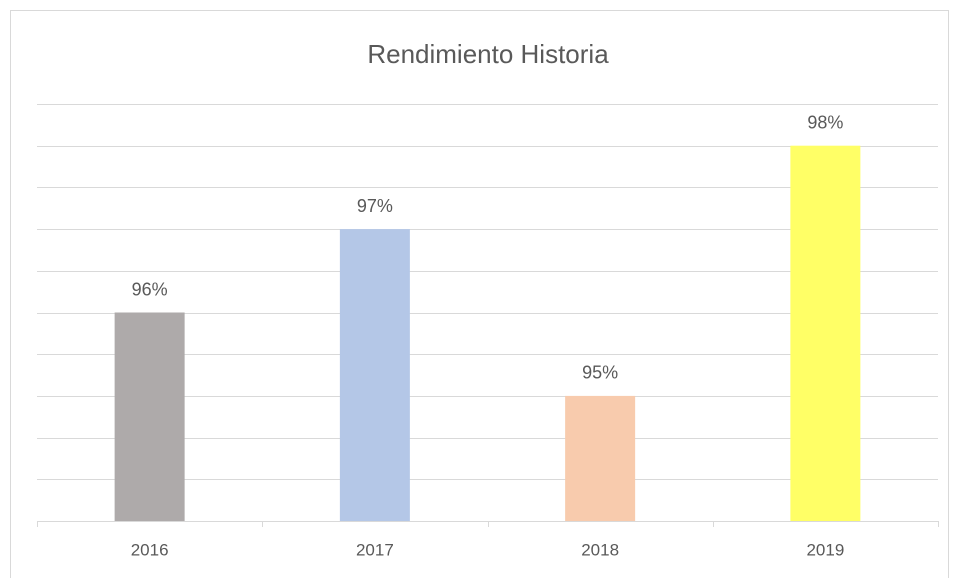 This screenshot has height=578, width=959. What do you see at coordinates (825, 122) in the screenshot?
I see `data-label: 98%` at bounding box center [825, 122].